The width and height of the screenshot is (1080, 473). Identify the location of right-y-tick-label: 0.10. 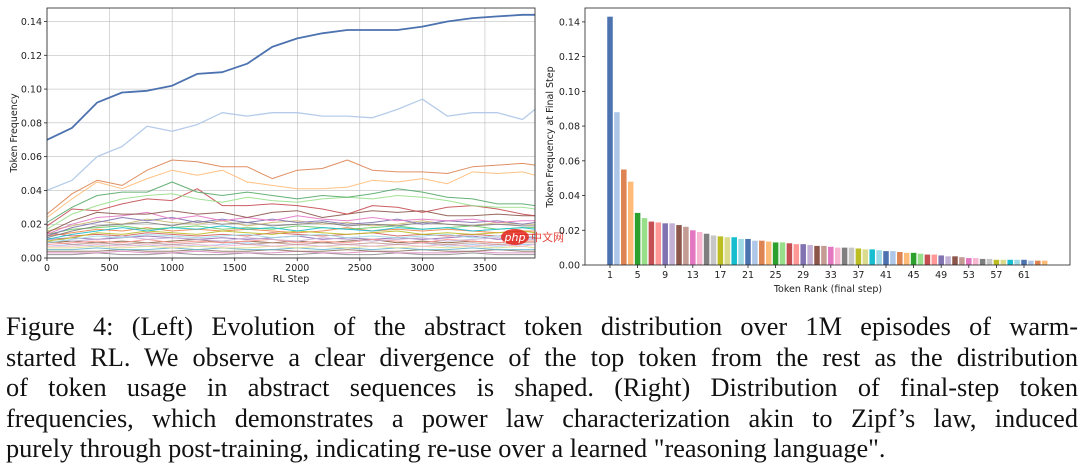
(569, 92).